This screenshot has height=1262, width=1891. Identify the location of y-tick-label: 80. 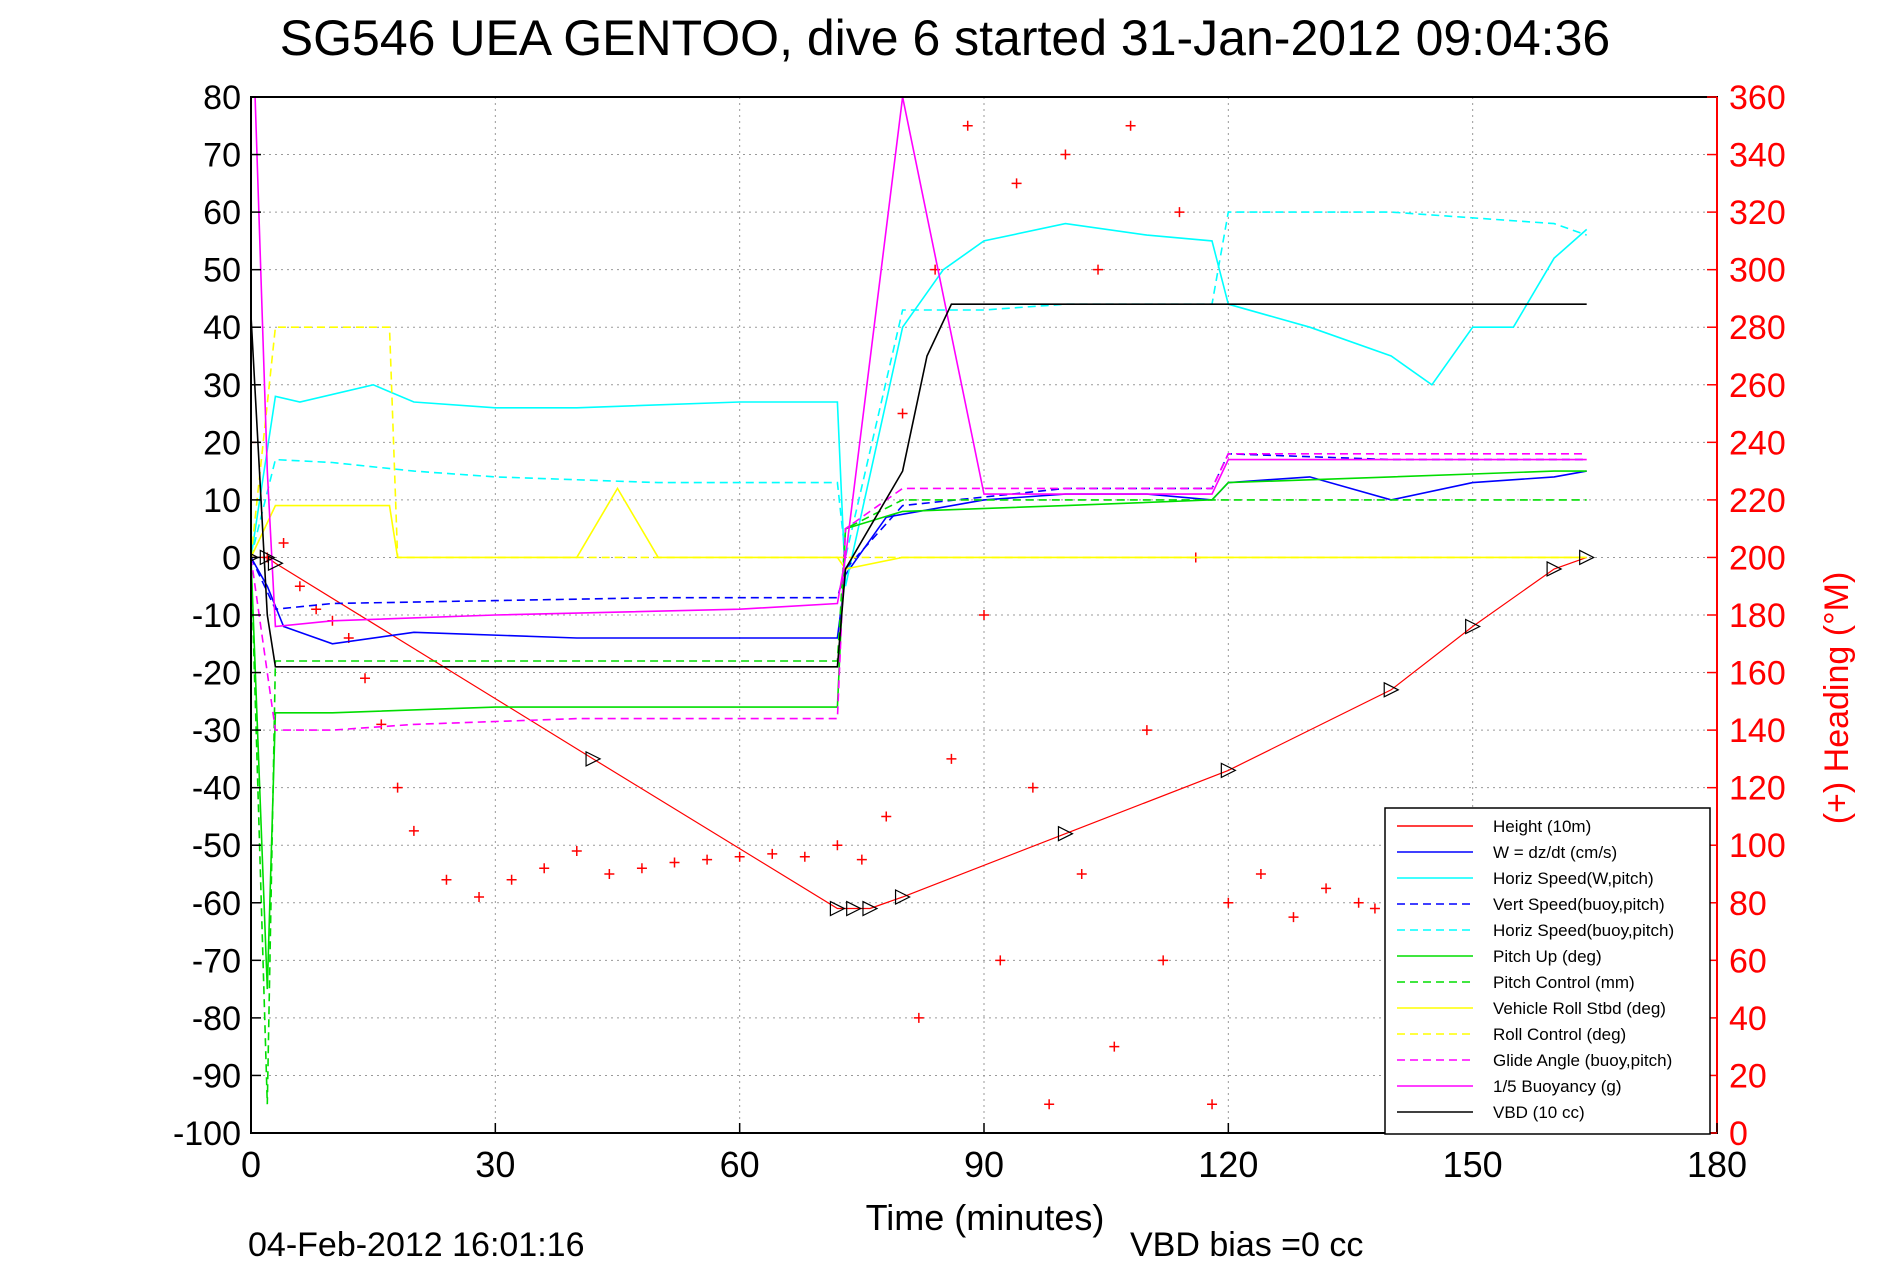
(222, 98).